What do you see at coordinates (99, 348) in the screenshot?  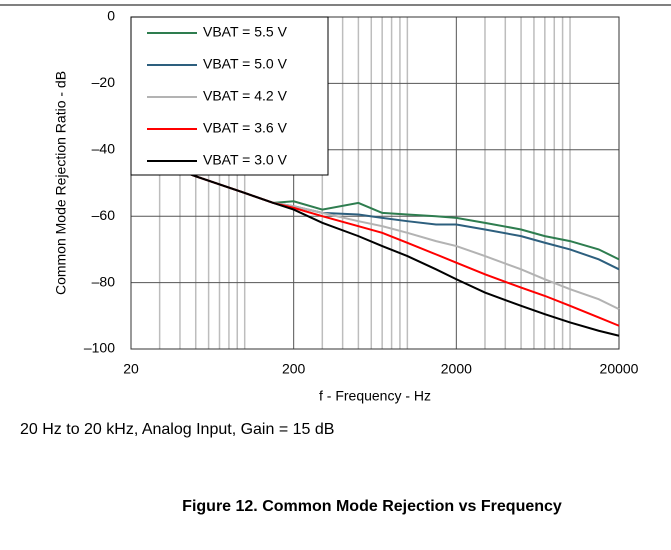 I see `y-tick-label: –100` at bounding box center [99, 348].